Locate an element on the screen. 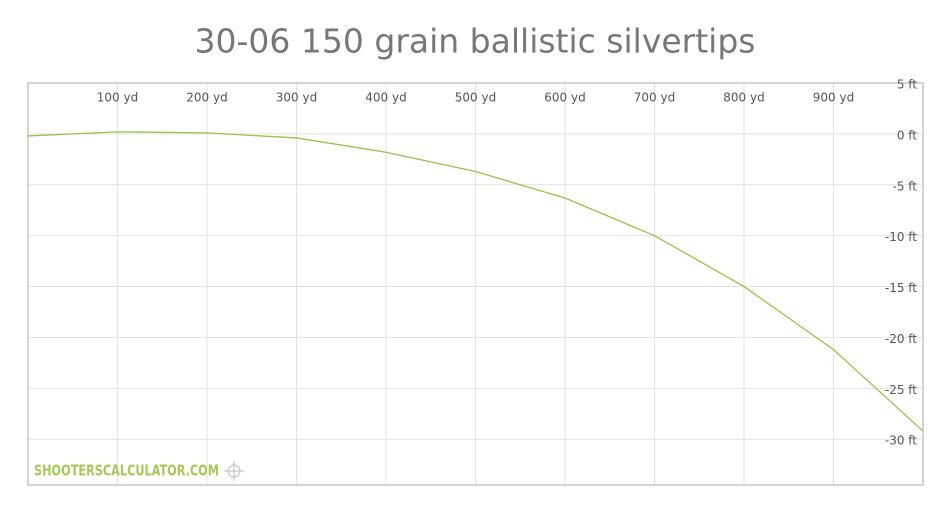 The image size is (950, 512). x-tick-label: 800 yd is located at coordinates (743, 98).